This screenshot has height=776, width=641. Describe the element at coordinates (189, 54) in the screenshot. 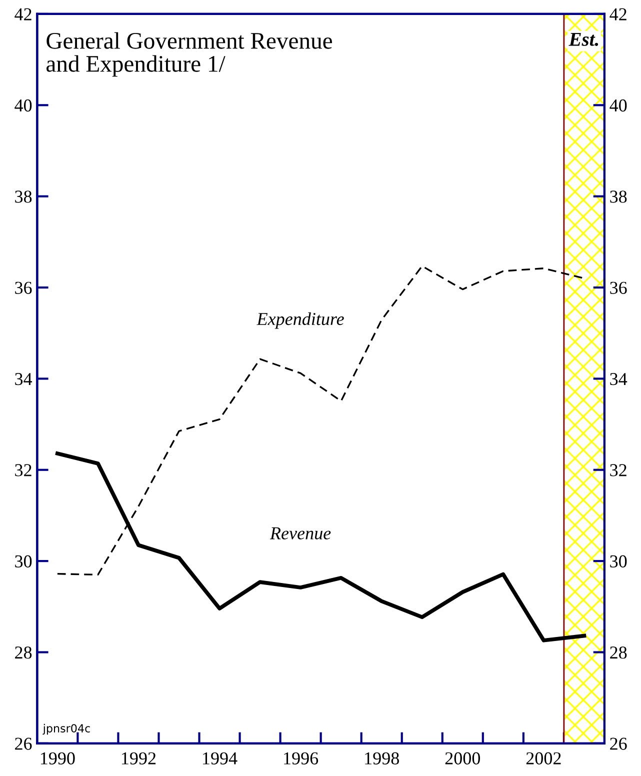

I see `text: General Government Revenue and Expenditure 1/` at that location.